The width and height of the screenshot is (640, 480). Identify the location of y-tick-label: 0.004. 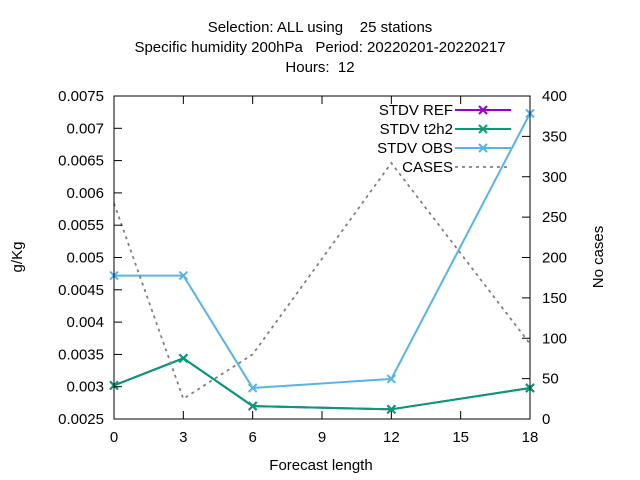
(85, 322).